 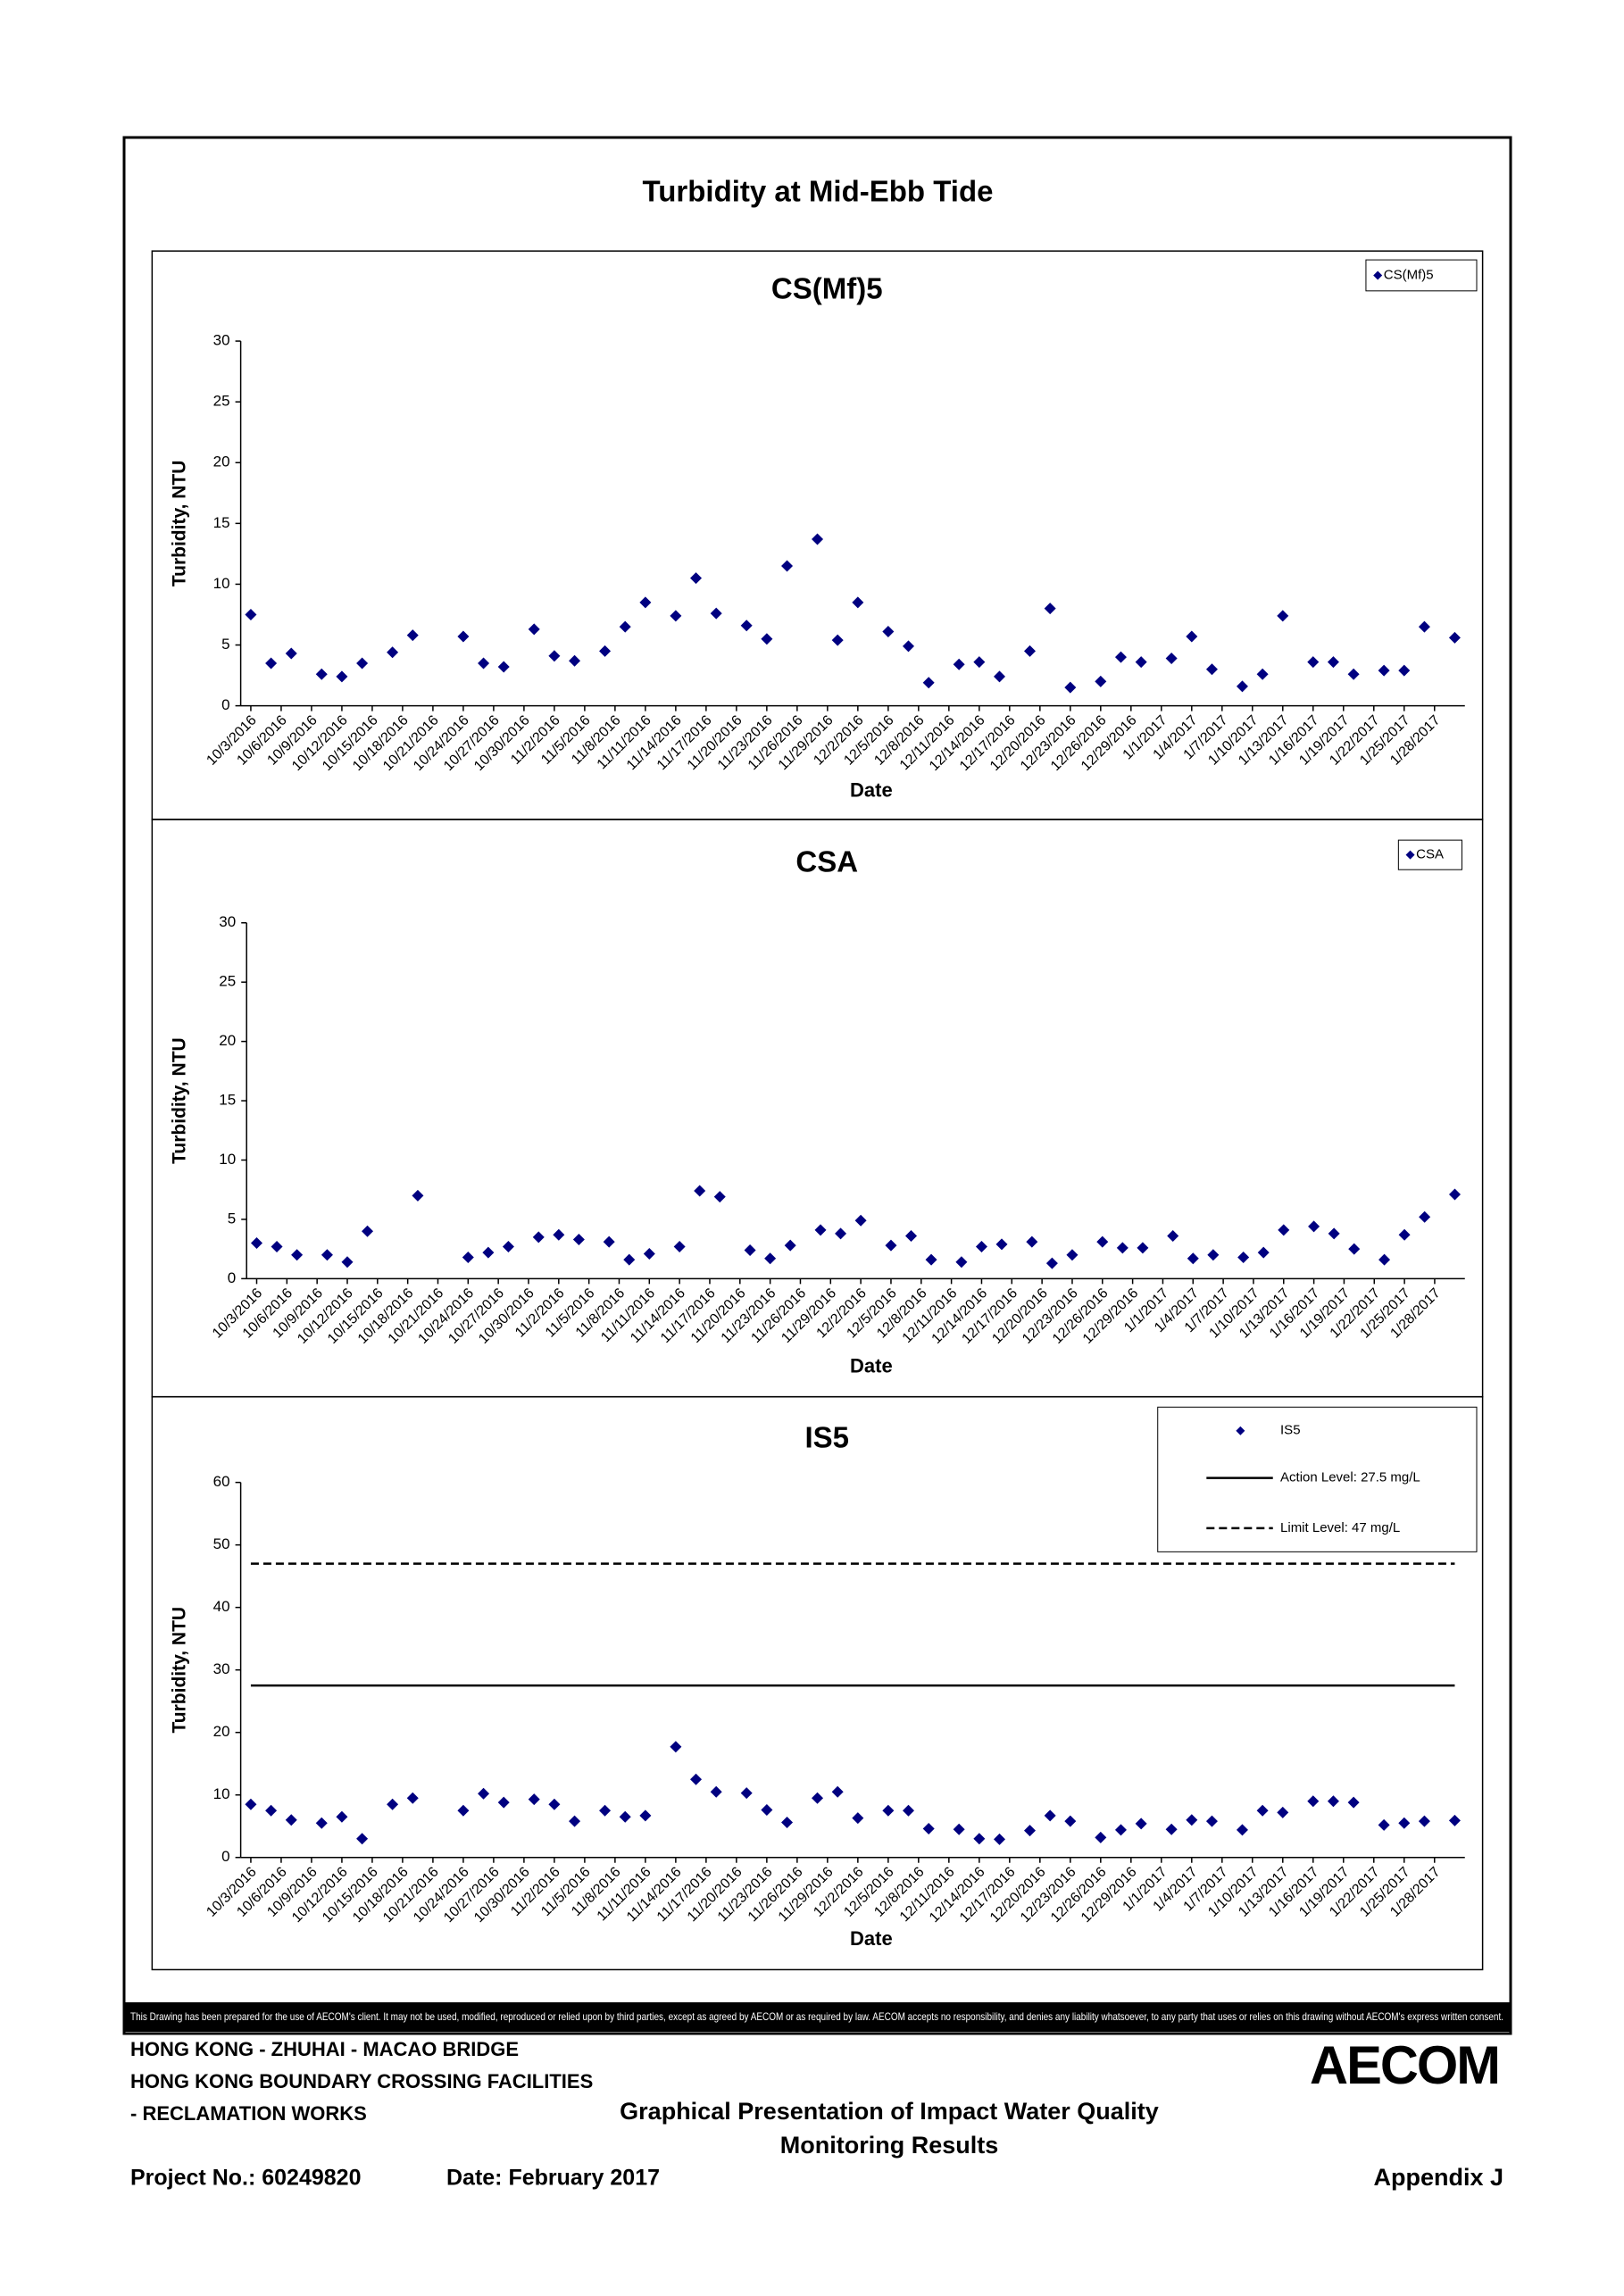 I want to click on y-axis-label: Turbidity, NTU, so click(x=179, y=1670).